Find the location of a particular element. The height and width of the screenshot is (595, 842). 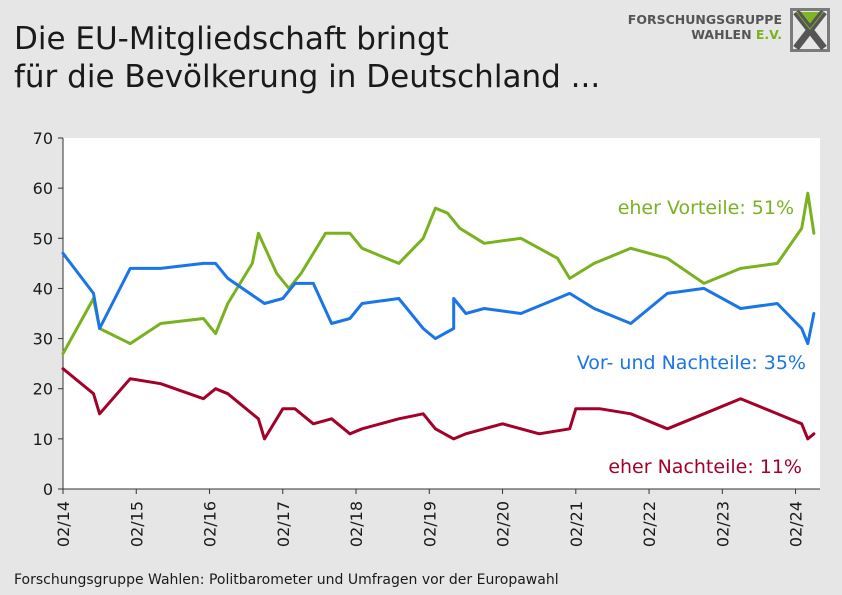

x-tick-label: 02/15 is located at coordinates (136, 524).